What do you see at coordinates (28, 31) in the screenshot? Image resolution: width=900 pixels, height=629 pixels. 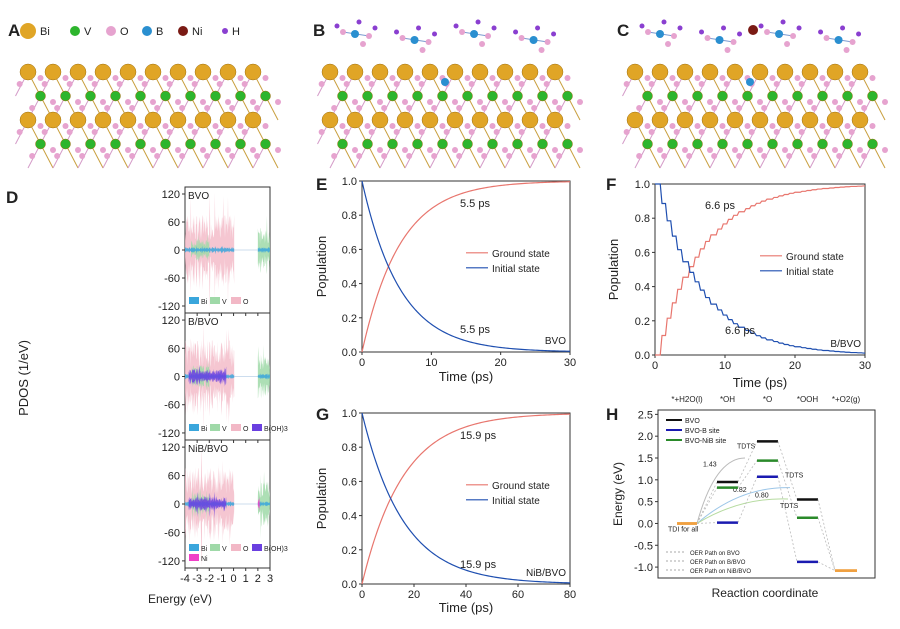 I see `atom-Bi-icon` at bounding box center [28, 31].